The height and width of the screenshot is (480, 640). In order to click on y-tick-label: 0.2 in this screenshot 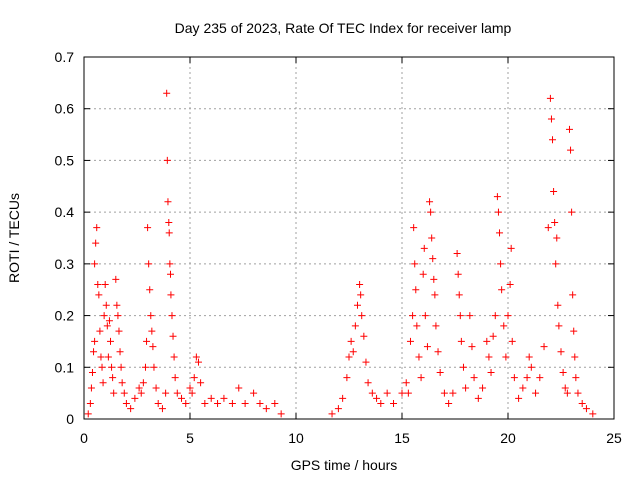, I will do `click(65, 316)`.